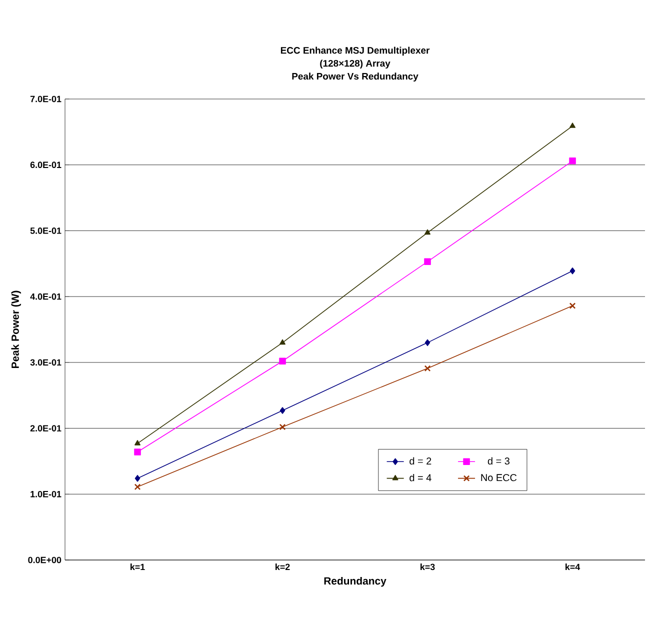 The width and height of the screenshot is (651, 631). Describe the element at coordinates (573, 567) in the screenshot. I see `x-tick-label: k=4` at that location.